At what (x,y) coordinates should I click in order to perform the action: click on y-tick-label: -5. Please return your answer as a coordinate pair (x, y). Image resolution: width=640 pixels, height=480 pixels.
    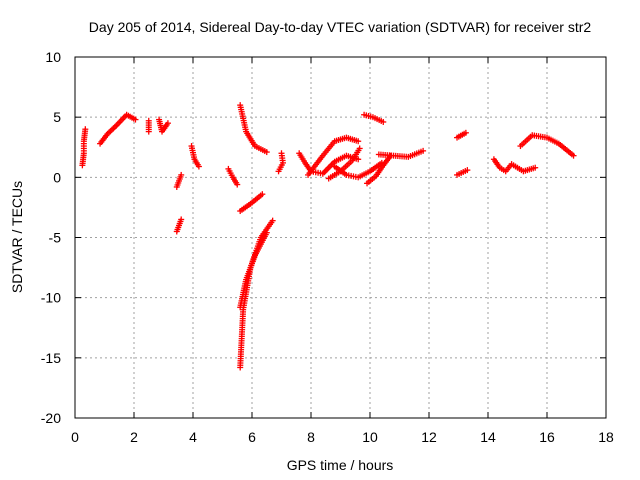
    Looking at the image, I should click on (55, 238).